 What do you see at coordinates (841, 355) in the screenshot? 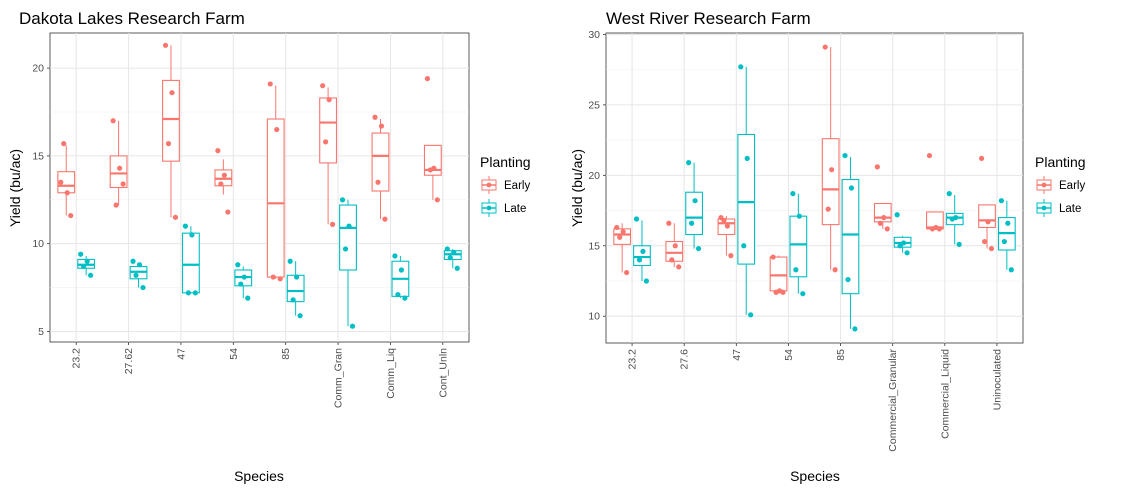
I see `x-tick-label: 85` at bounding box center [841, 355].